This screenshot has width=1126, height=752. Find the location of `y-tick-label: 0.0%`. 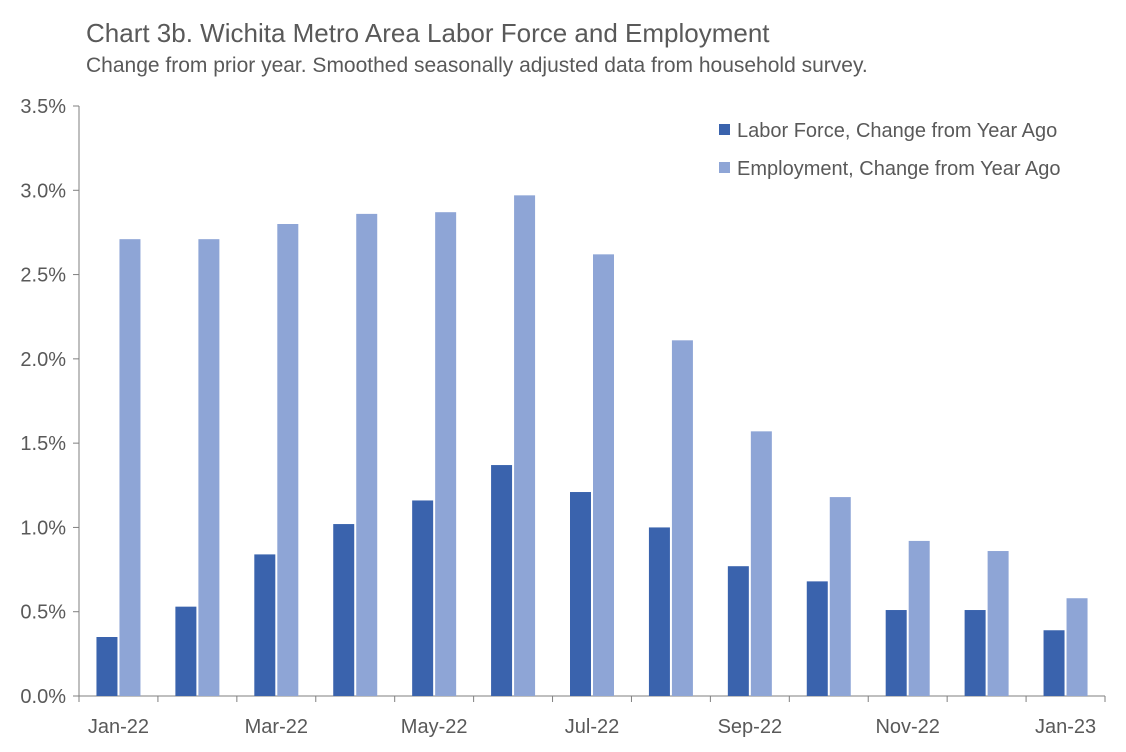

y-tick-label: 0.0% is located at coordinates (43, 697).